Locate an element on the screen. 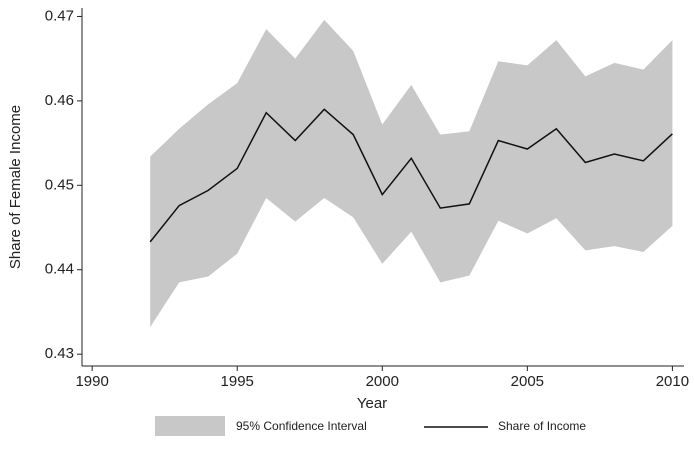 The image size is (694, 465). x-tick-label: 2000 is located at coordinates (382, 381).